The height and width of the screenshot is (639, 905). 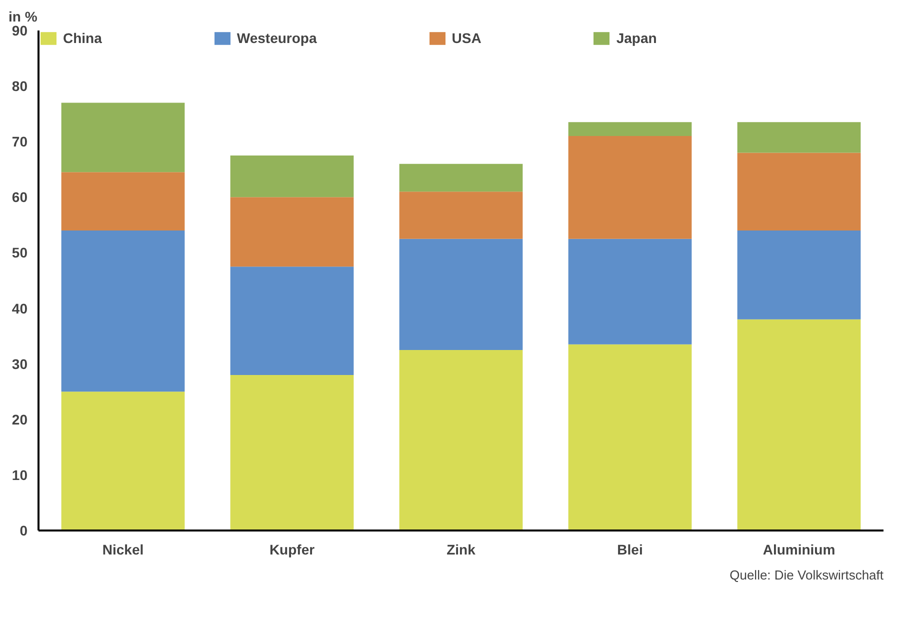 I want to click on legend-label: Westeuropa, so click(x=276, y=38).